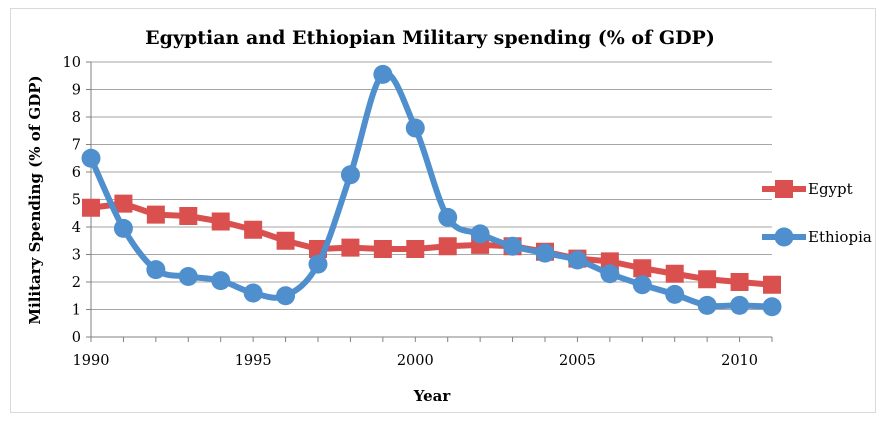  I want to click on point-egypt-2010, so click(739, 282).